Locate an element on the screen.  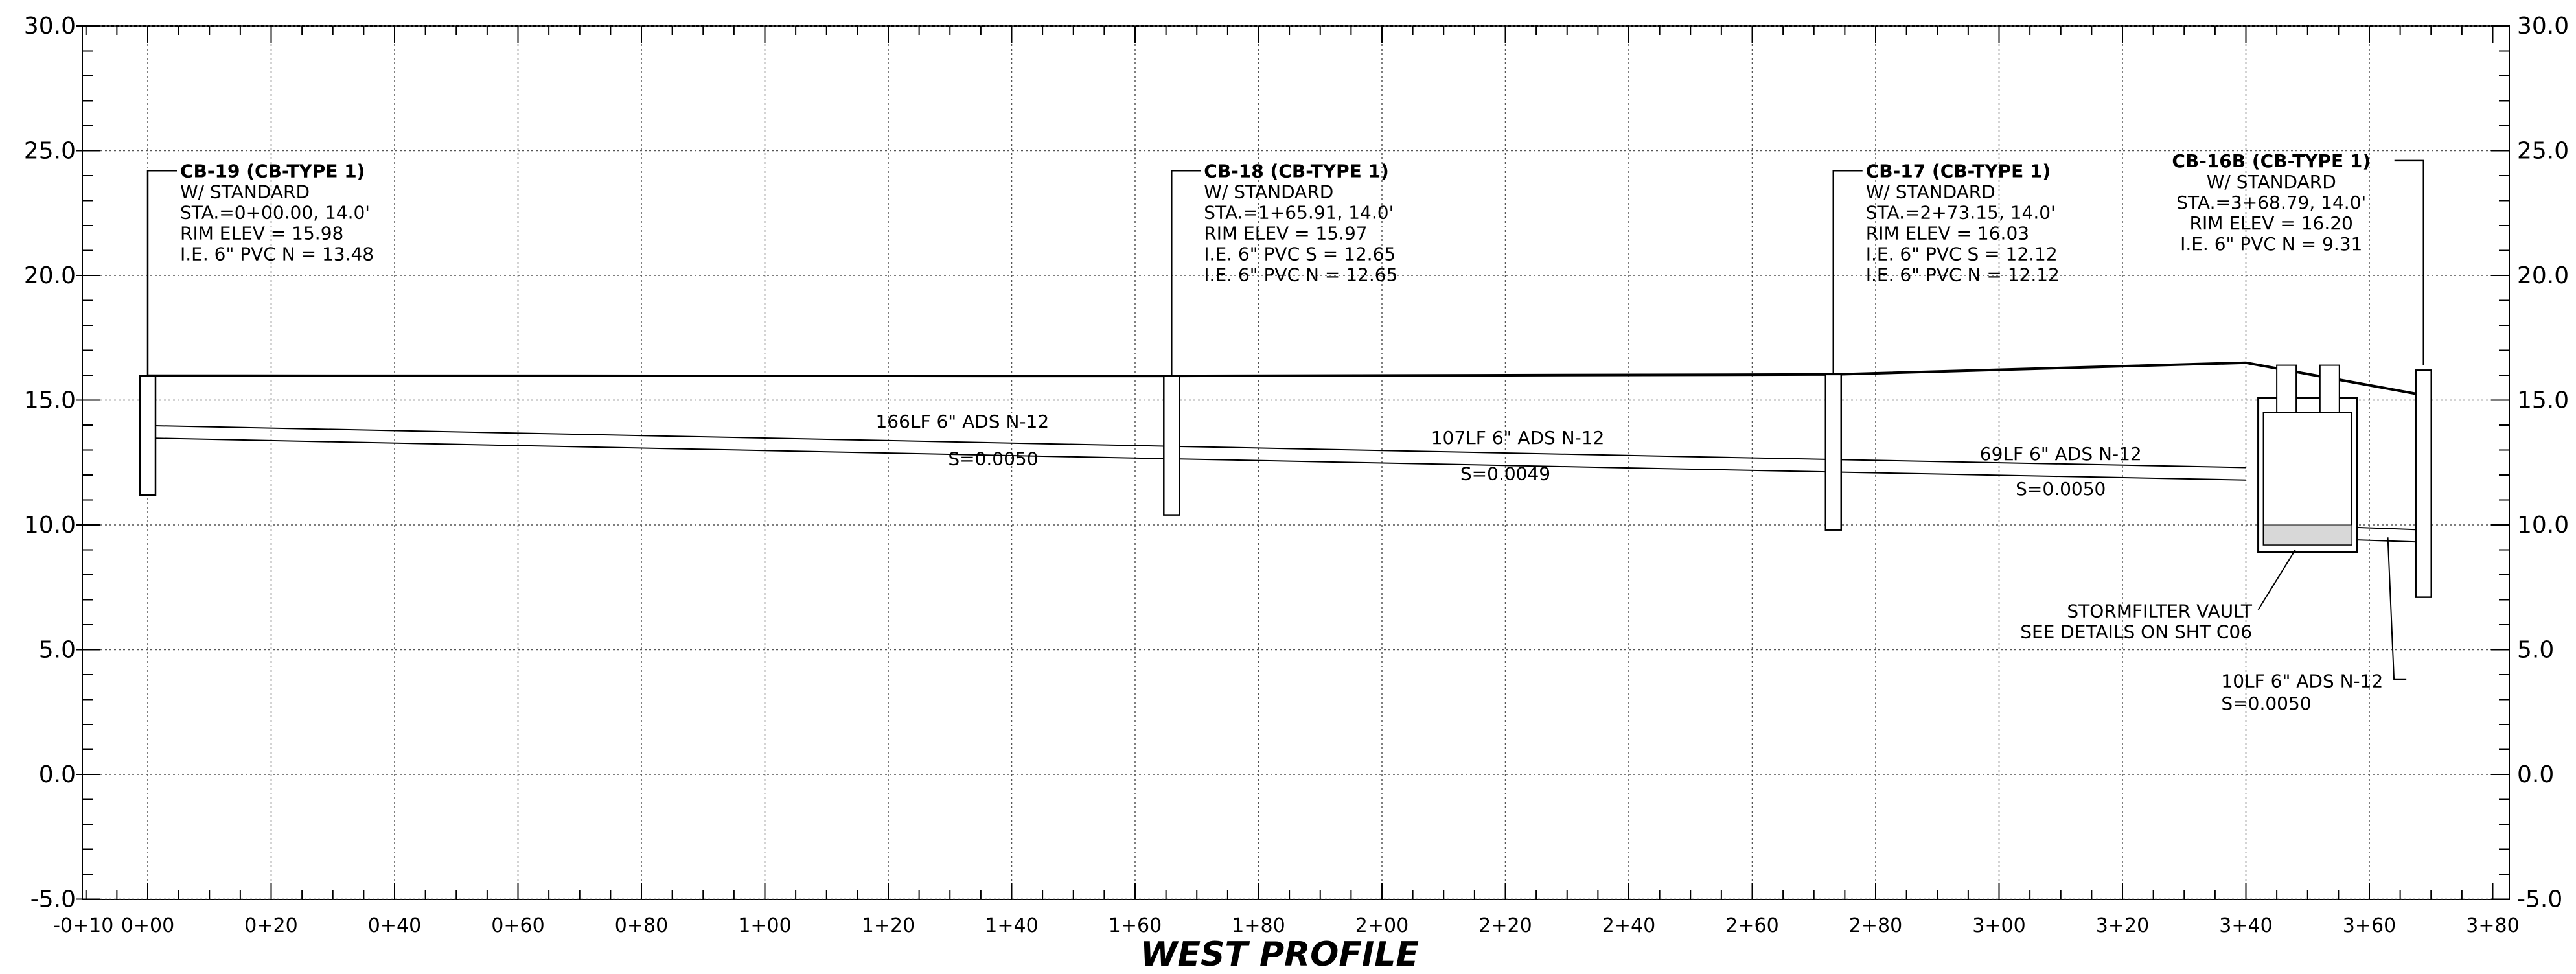
elevation-label-right: 20.0 is located at coordinates (2543, 275).